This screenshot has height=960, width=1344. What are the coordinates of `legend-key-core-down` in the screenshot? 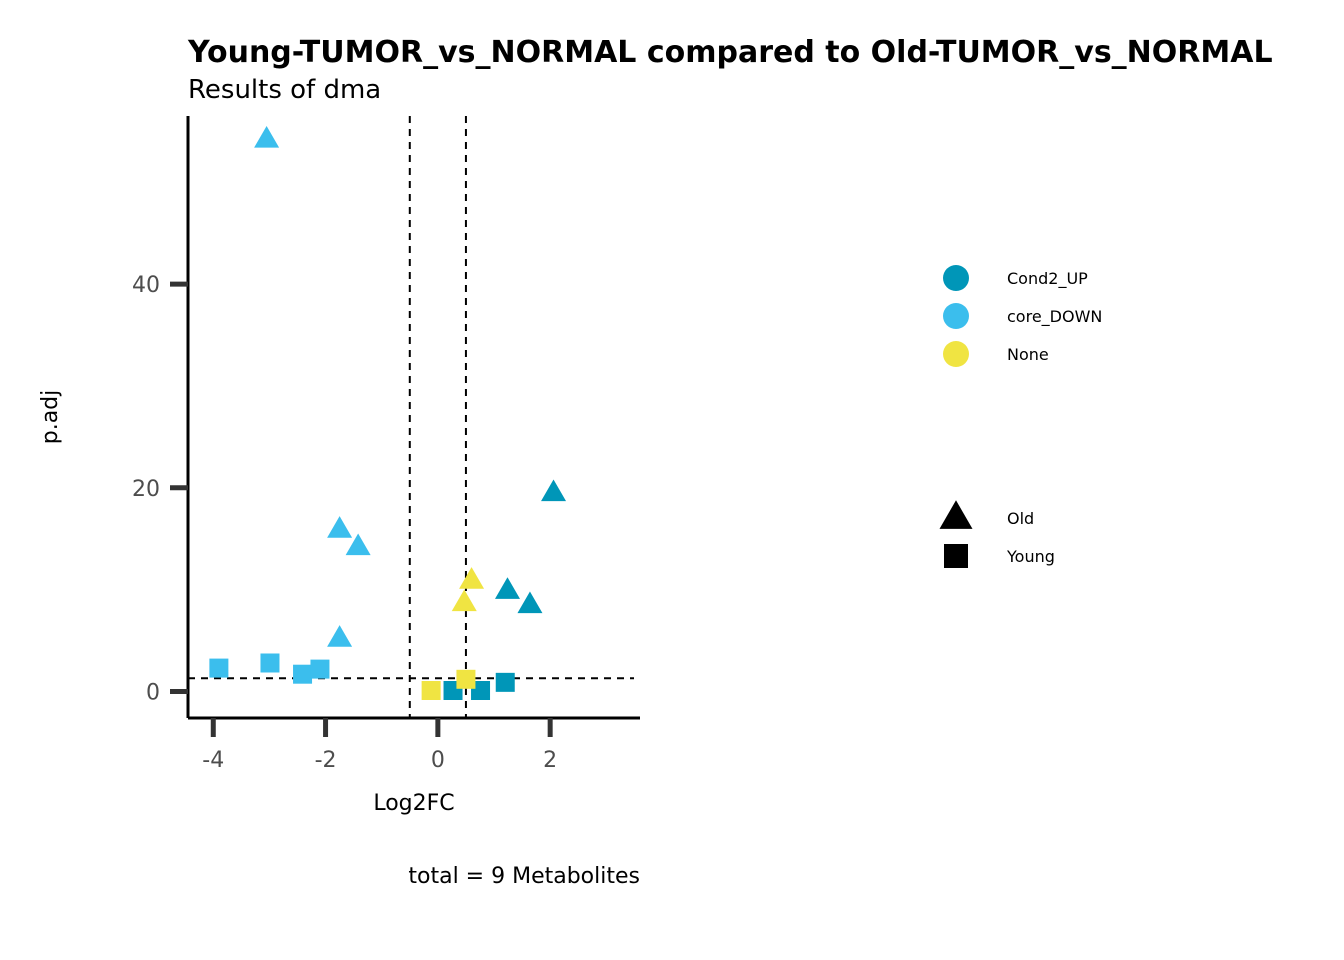 It's located at (956, 316).